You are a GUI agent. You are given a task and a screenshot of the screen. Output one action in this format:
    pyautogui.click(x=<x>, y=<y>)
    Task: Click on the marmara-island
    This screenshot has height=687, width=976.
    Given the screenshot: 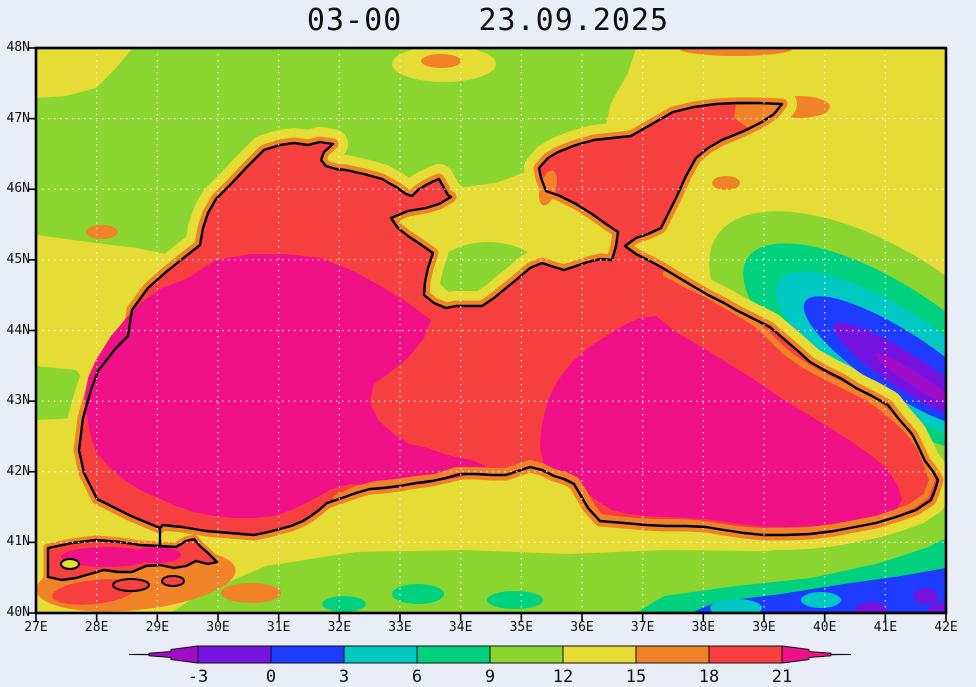 What is the action you would take?
    pyautogui.click(x=70, y=564)
    